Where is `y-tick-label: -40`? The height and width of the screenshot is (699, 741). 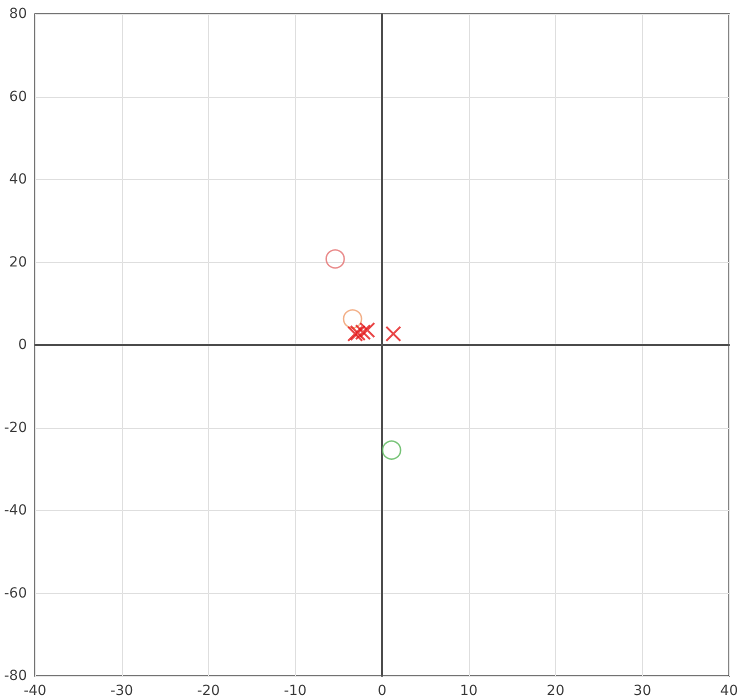 y-tick-label: -40 is located at coordinates (15, 510).